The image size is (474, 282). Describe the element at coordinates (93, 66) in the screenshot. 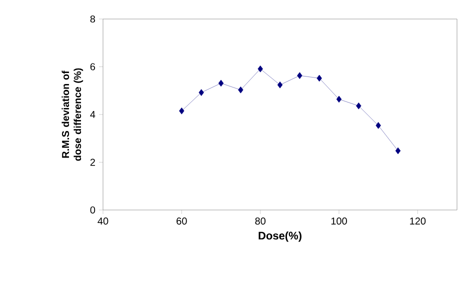

I see `y-tick-label: 6` at that location.